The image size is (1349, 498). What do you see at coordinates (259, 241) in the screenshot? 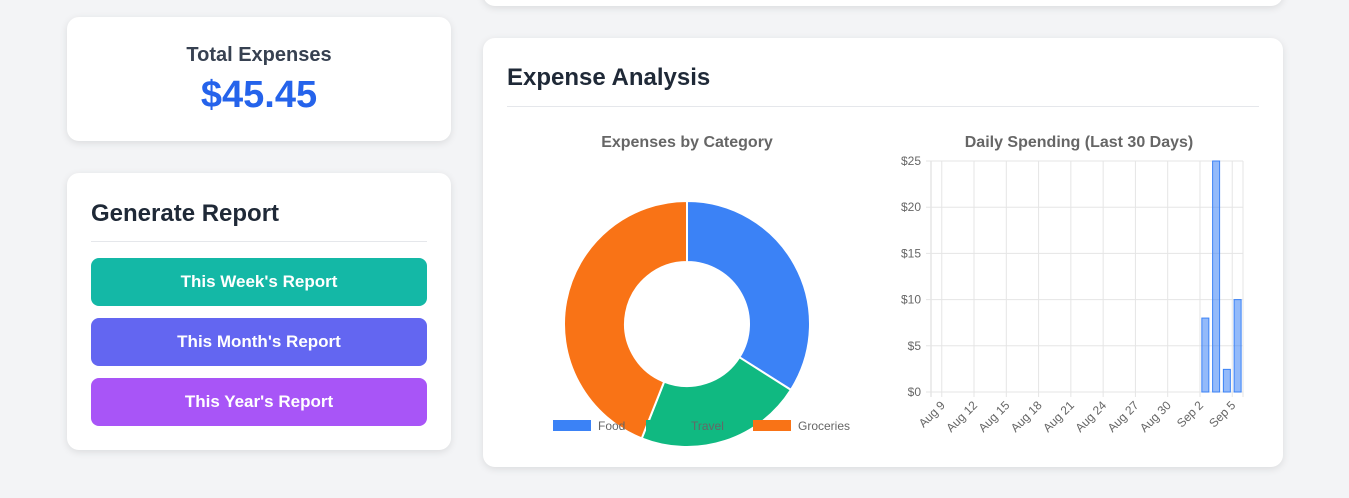
I see `report-divider` at bounding box center [259, 241].